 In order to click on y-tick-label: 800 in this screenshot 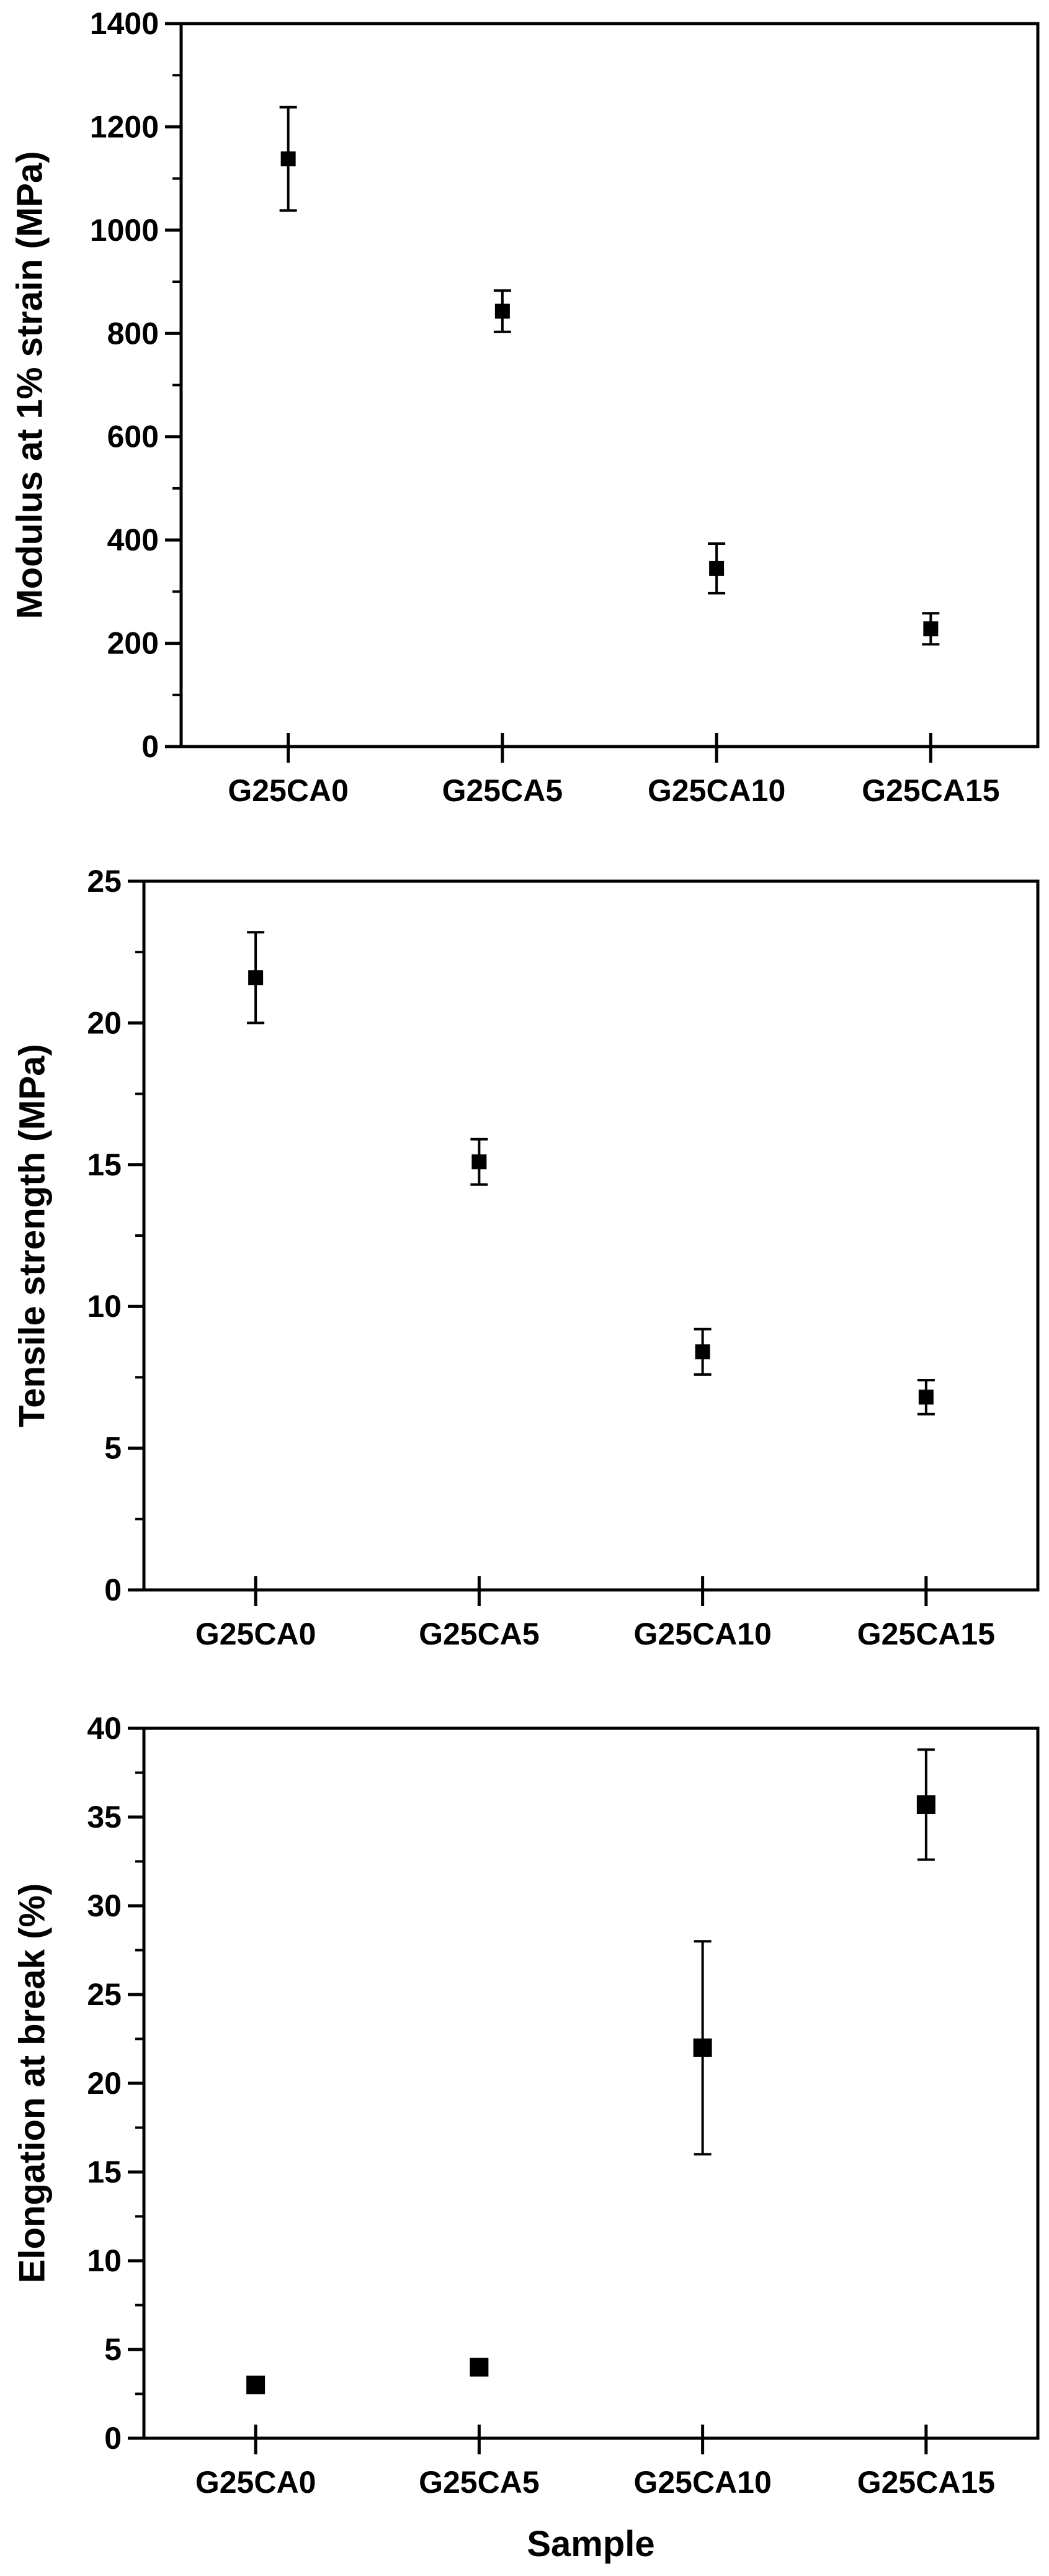, I will do `click(133, 333)`.